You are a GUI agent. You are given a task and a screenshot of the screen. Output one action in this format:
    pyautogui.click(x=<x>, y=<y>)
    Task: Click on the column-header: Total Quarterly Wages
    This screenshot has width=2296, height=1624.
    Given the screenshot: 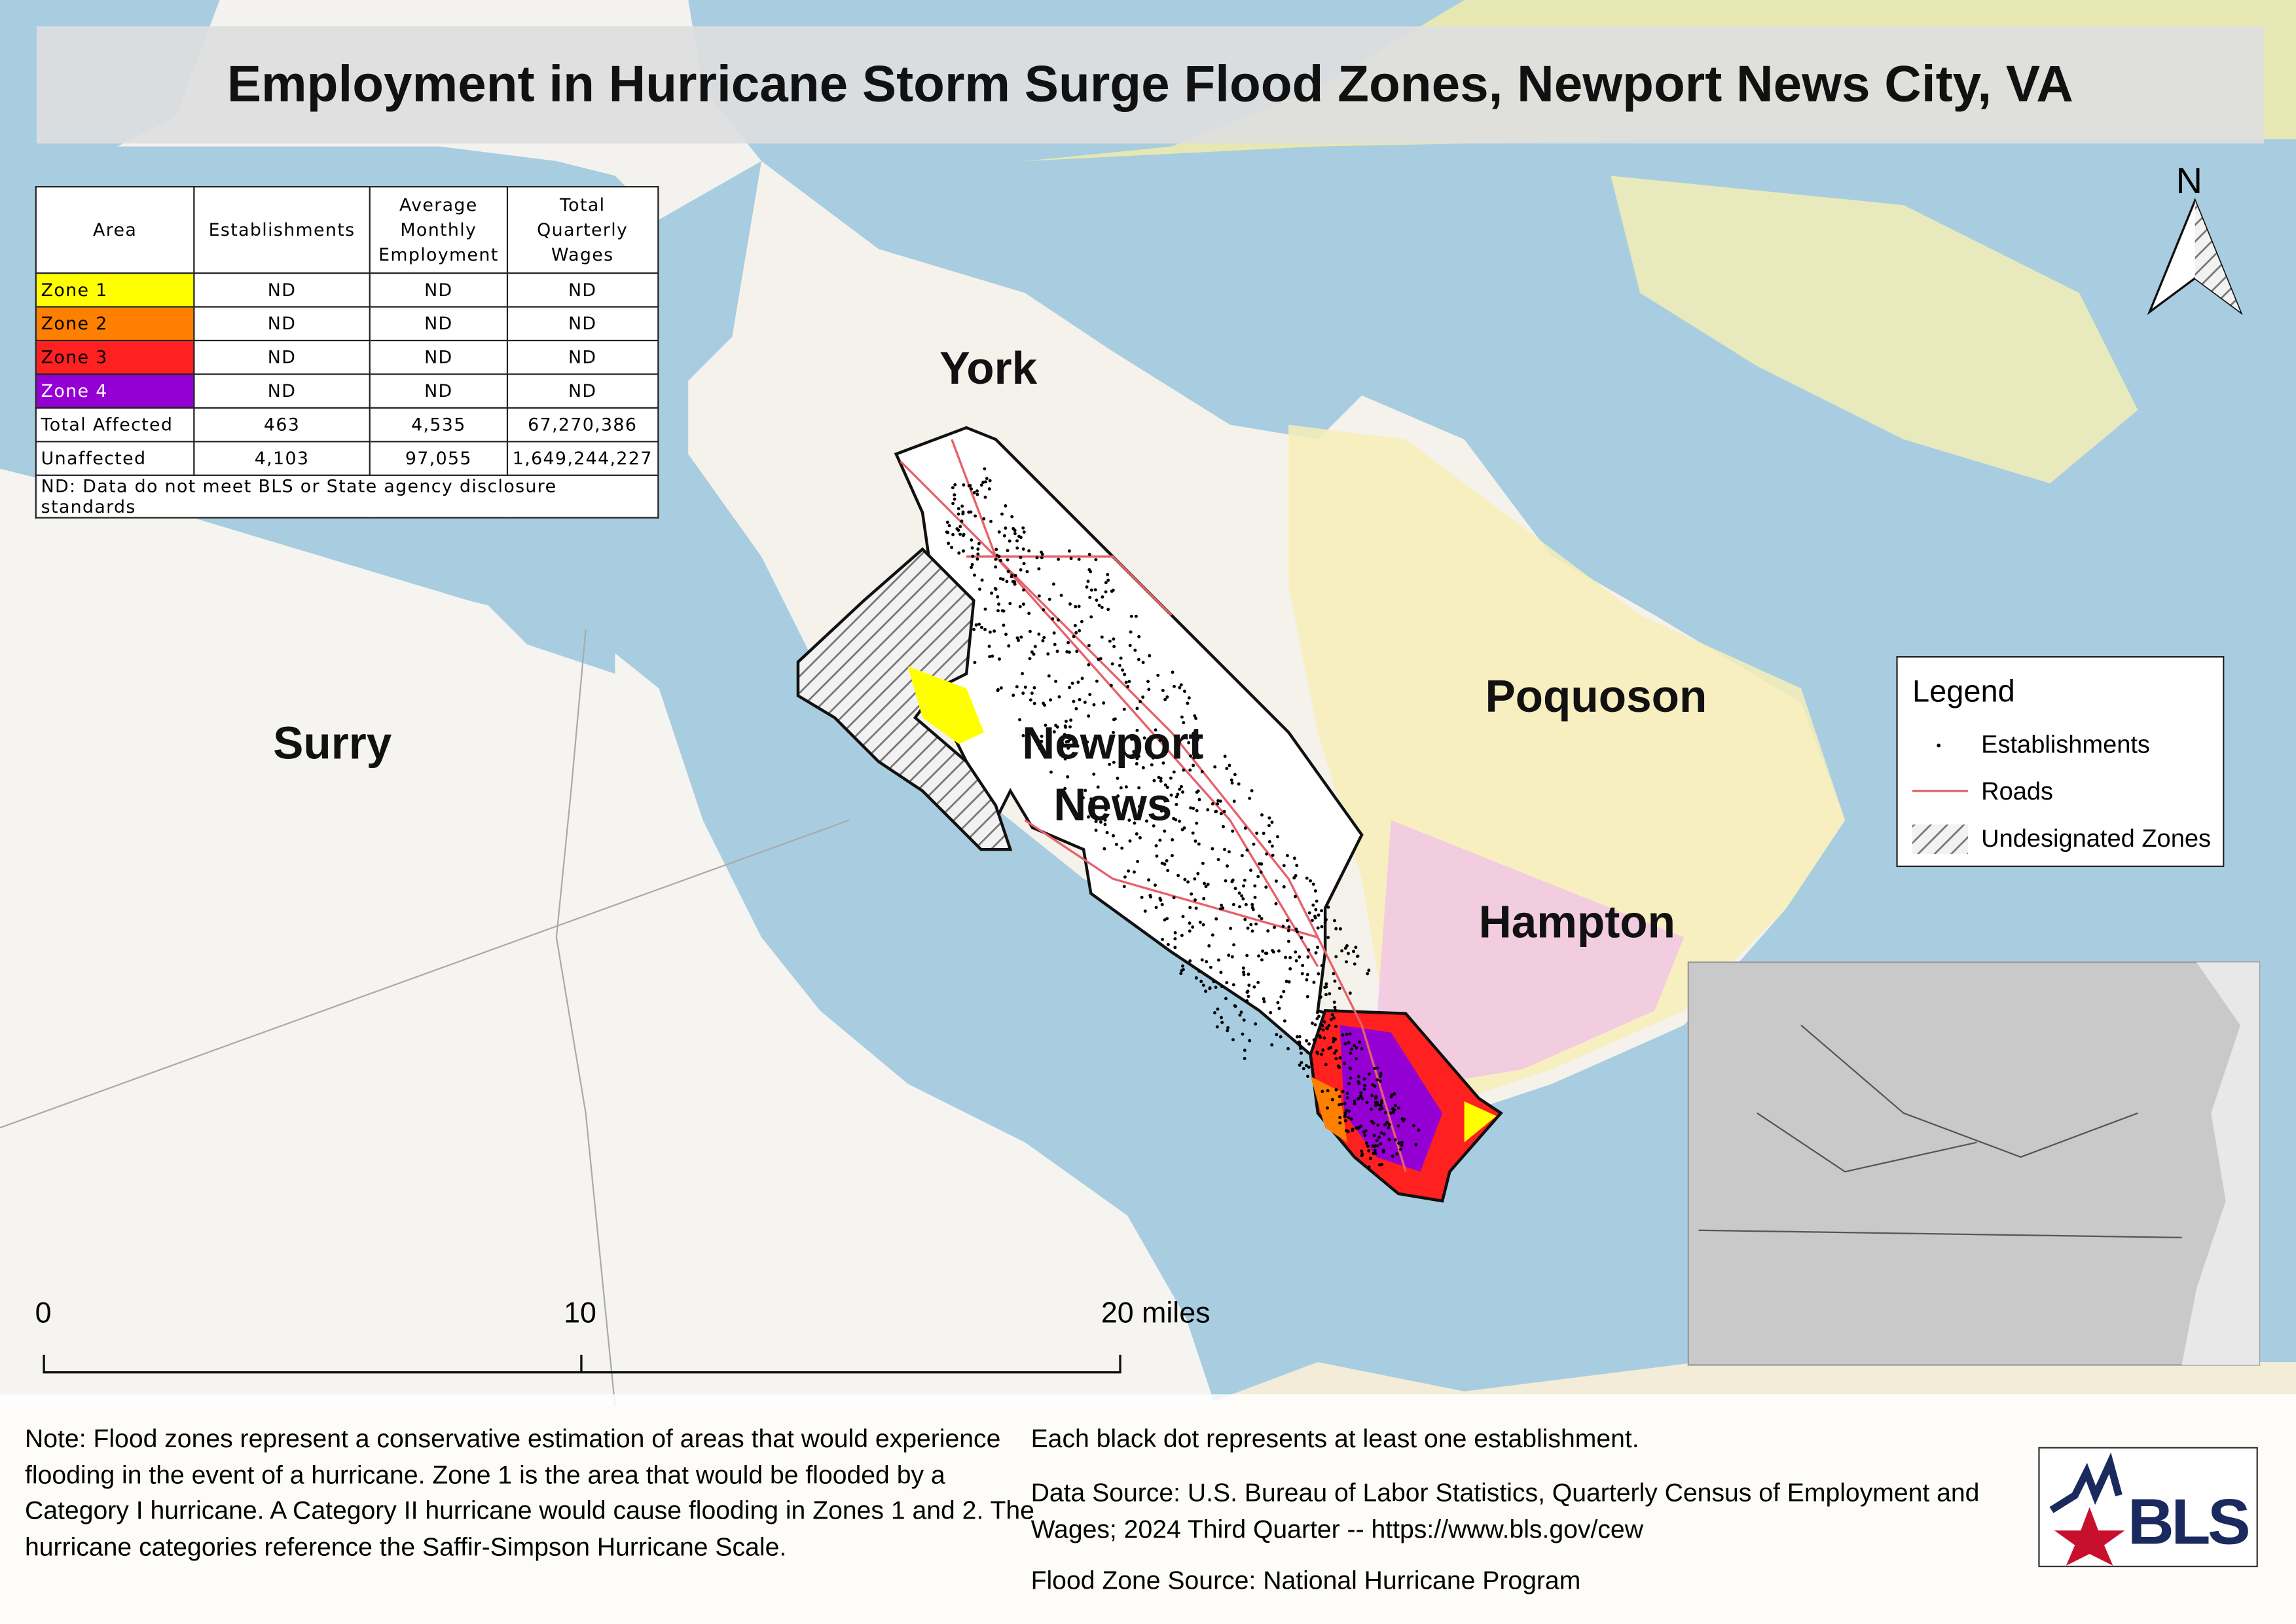 What is the action you would take?
    pyautogui.click(x=582, y=230)
    